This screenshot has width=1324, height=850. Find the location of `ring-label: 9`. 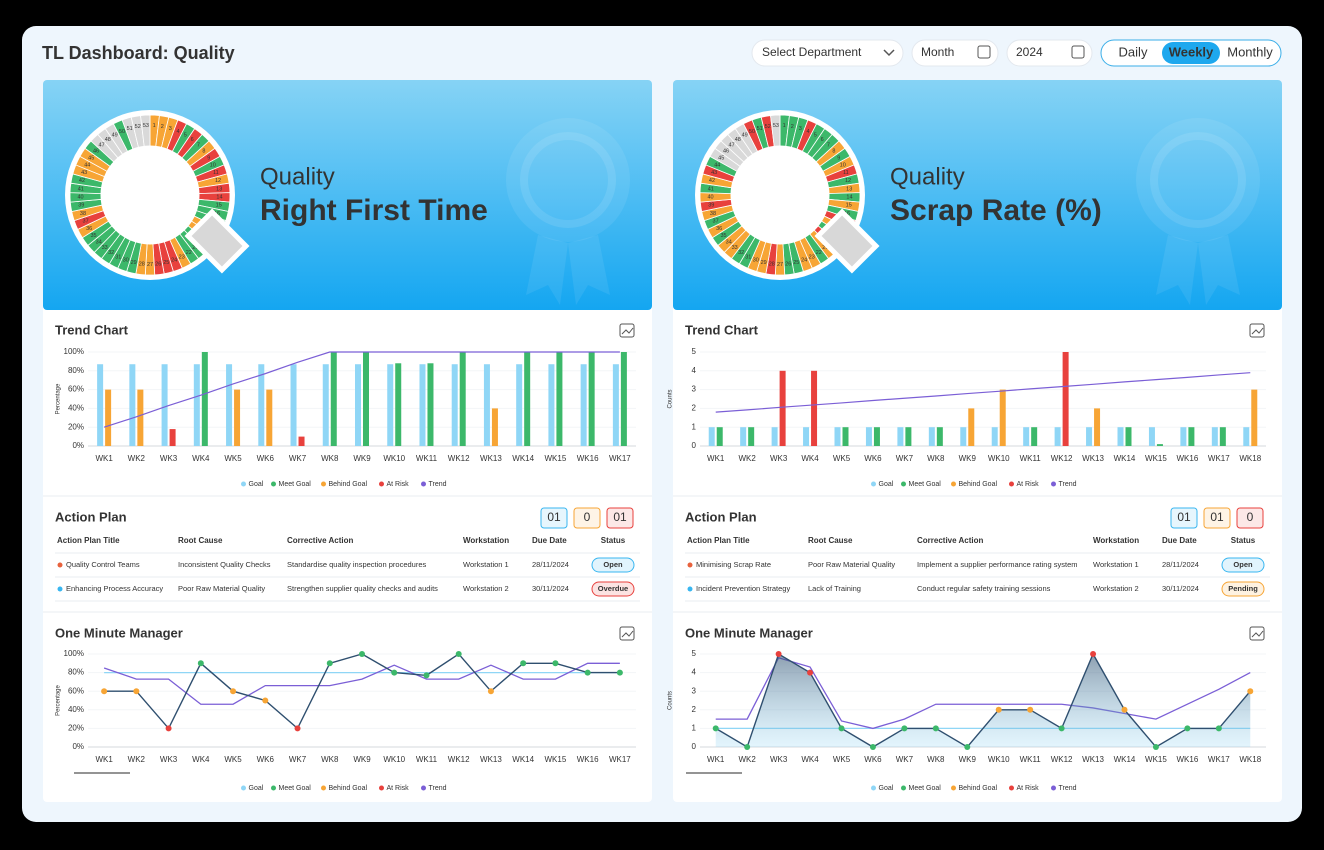

ring-label: 9 is located at coordinates (838, 158).